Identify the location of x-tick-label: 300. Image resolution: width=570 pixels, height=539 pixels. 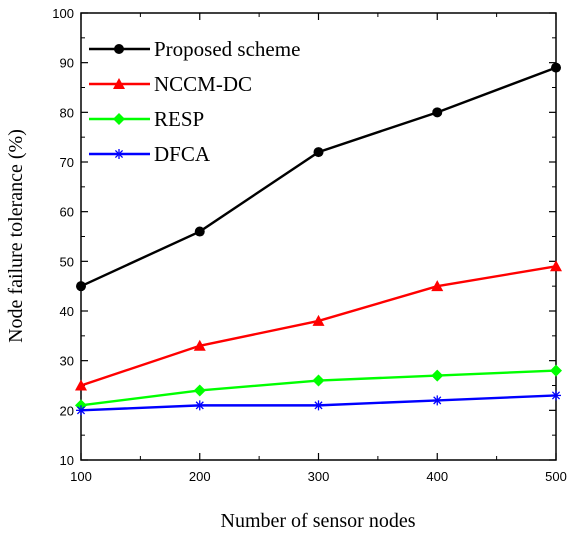
(319, 476).